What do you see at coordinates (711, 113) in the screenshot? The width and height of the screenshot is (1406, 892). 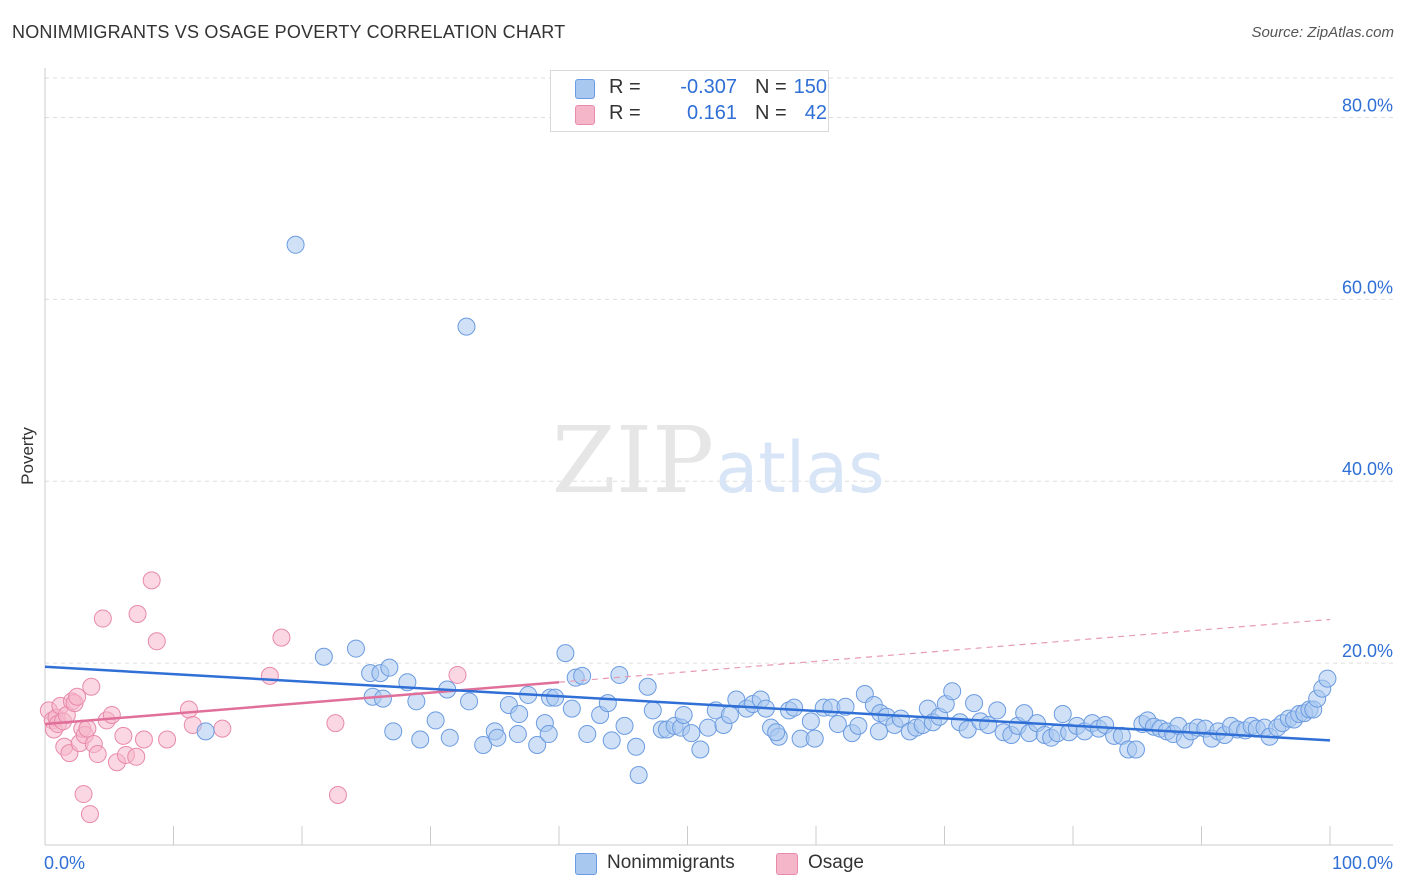 I see `legend-r-value: 0.161` at bounding box center [711, 113].